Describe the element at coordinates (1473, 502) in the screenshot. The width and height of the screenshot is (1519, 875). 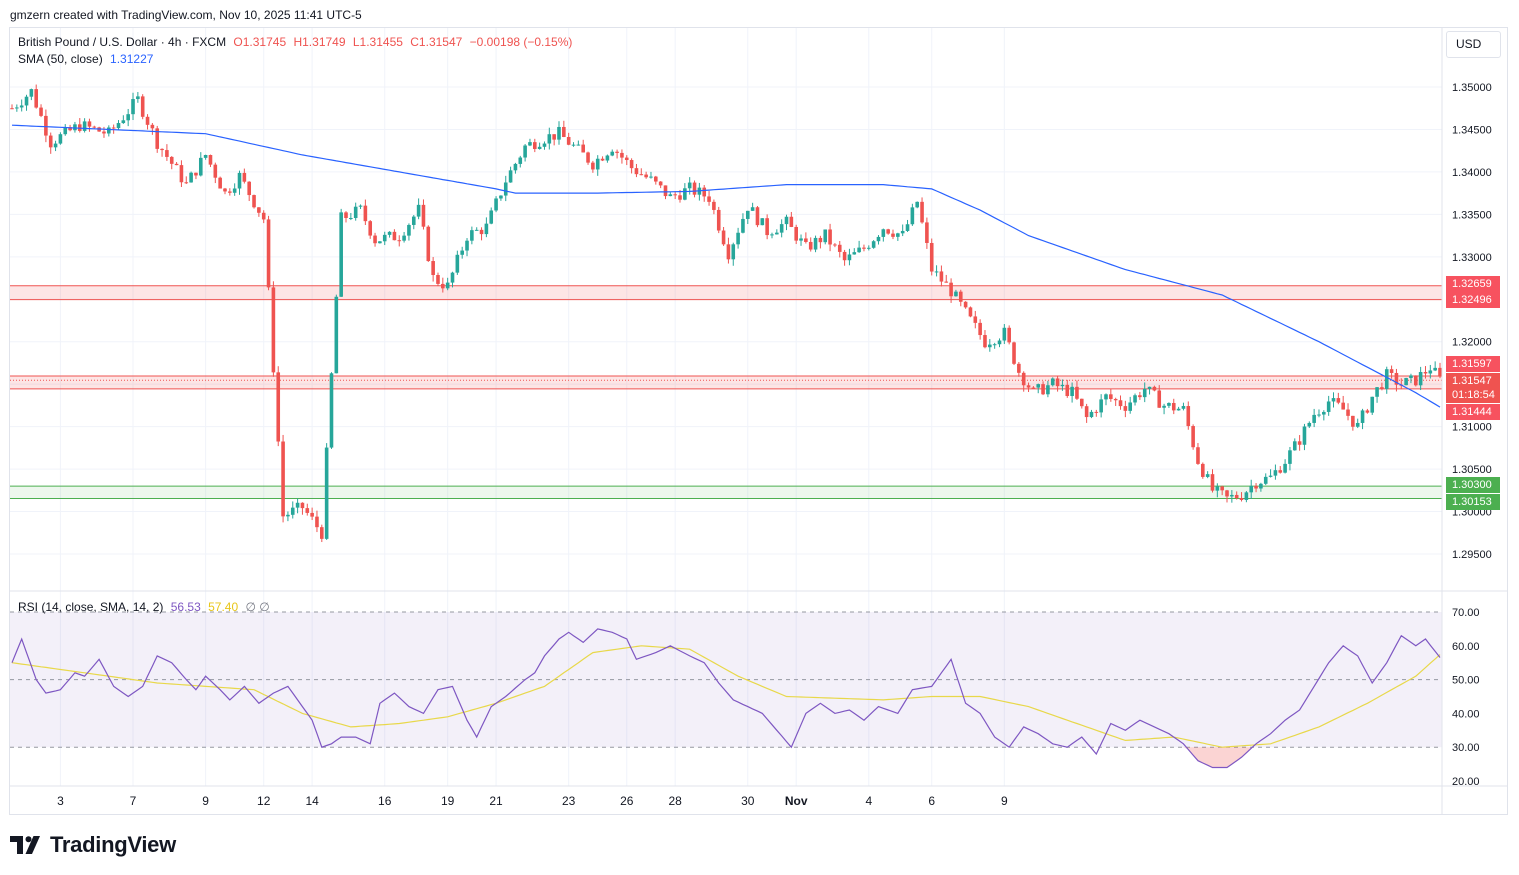
I see `zone3-bottom-label: 1.30153` at that location.